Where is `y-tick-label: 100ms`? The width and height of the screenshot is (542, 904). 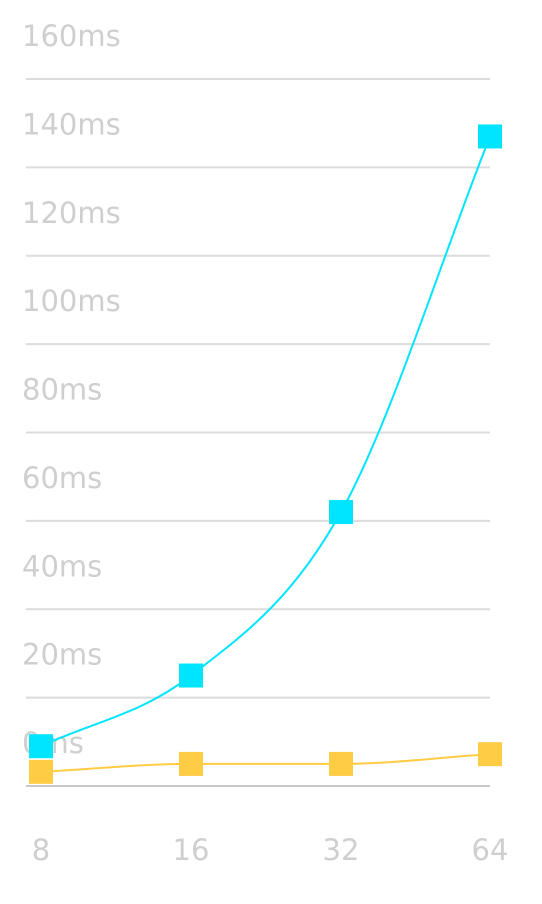 y-tick-label: 100ms is located at coordinates (71, 301).